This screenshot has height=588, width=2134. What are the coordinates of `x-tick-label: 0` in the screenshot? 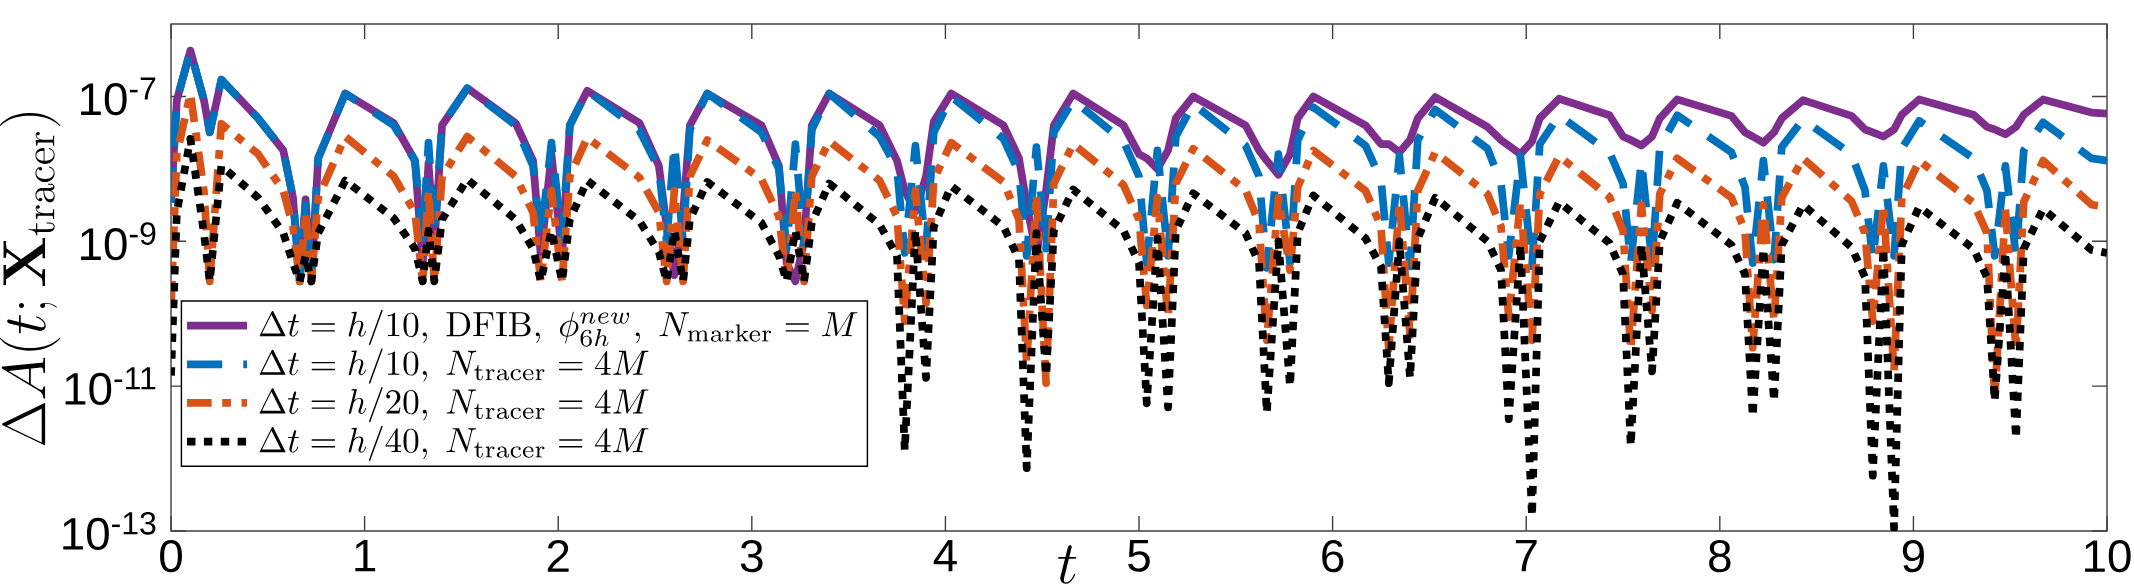 It's located at (171, 556).